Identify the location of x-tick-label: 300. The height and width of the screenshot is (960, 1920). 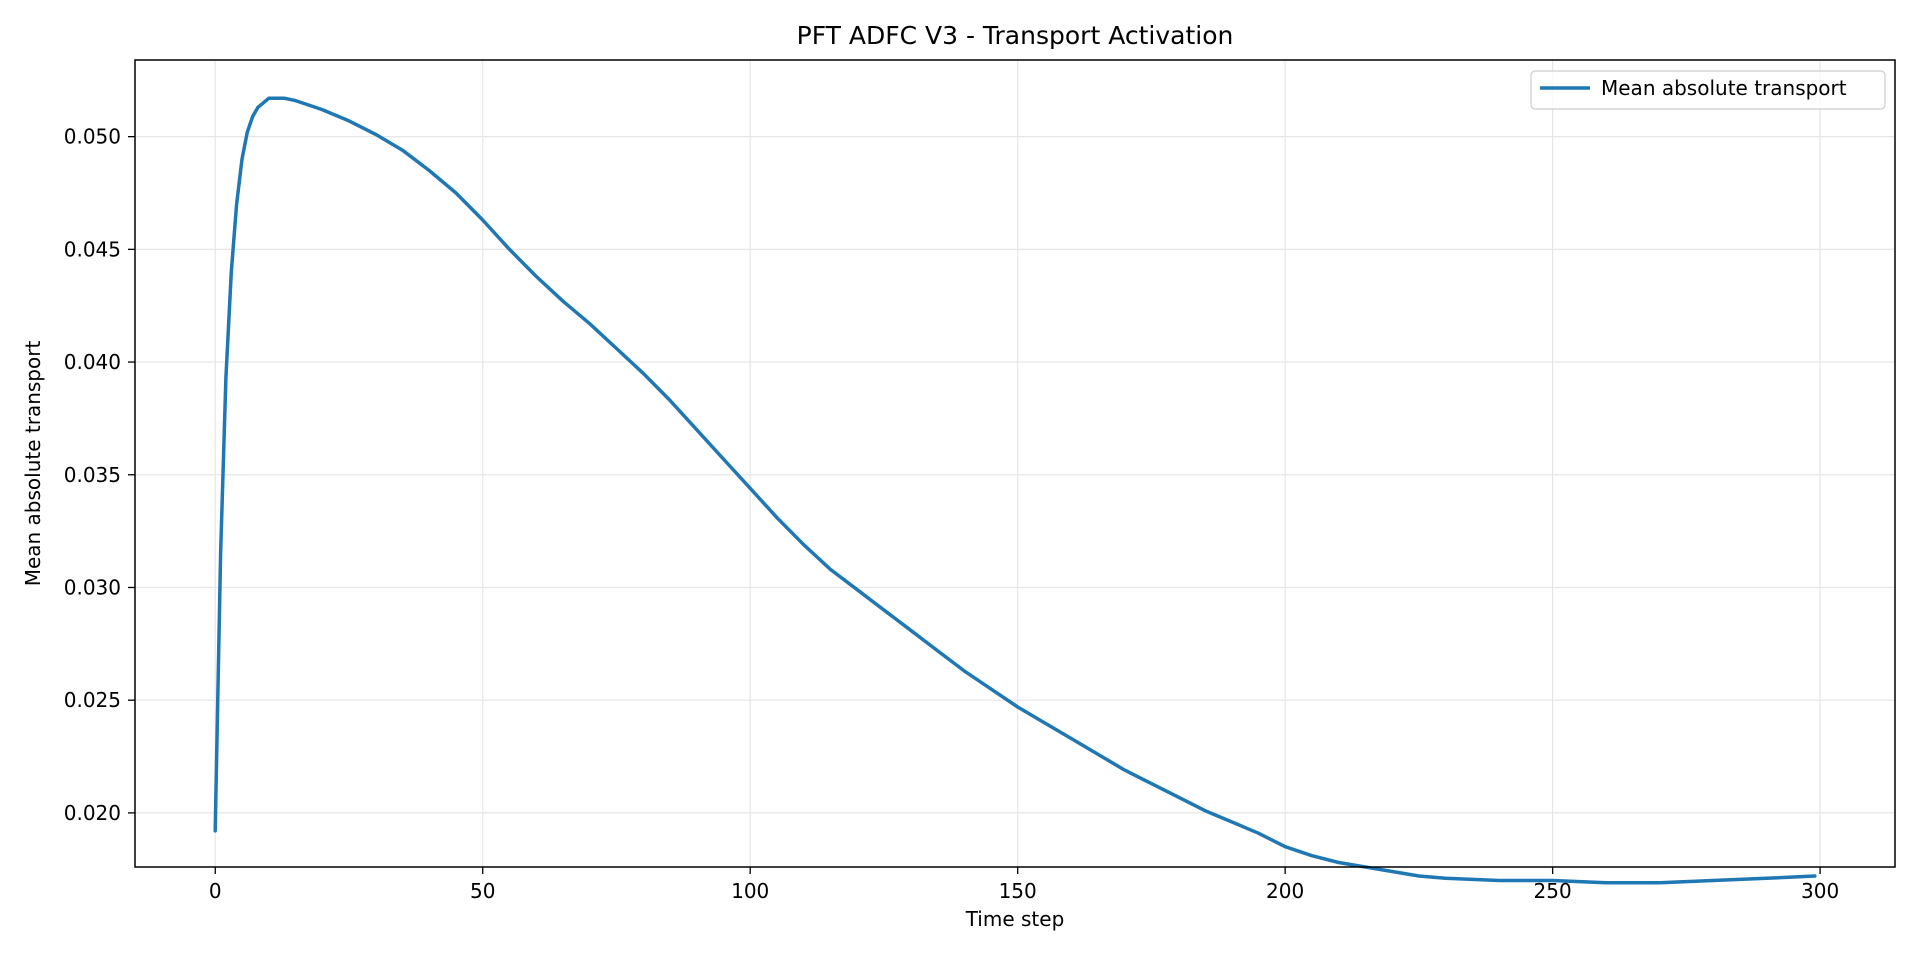
(1820, 891).